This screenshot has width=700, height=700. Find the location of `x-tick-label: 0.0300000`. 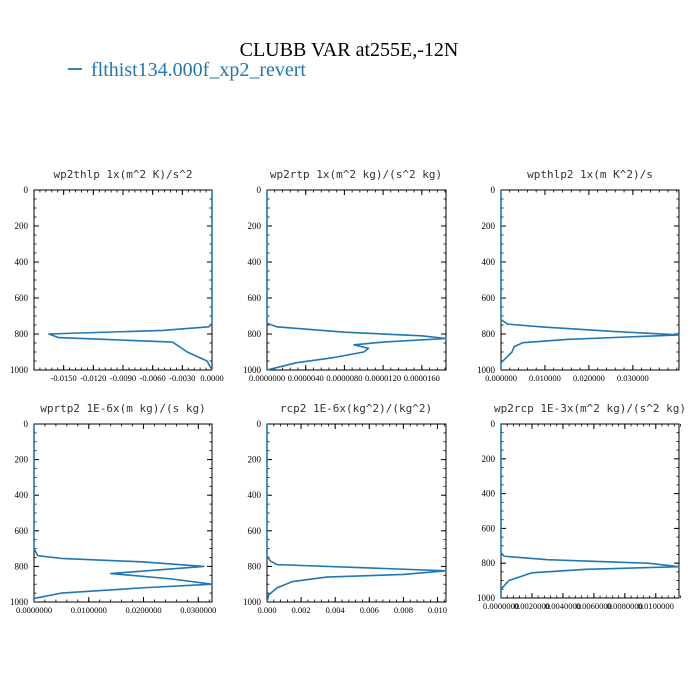

x-tick-label: 0.0300000 is located at coordinates (198, 610).